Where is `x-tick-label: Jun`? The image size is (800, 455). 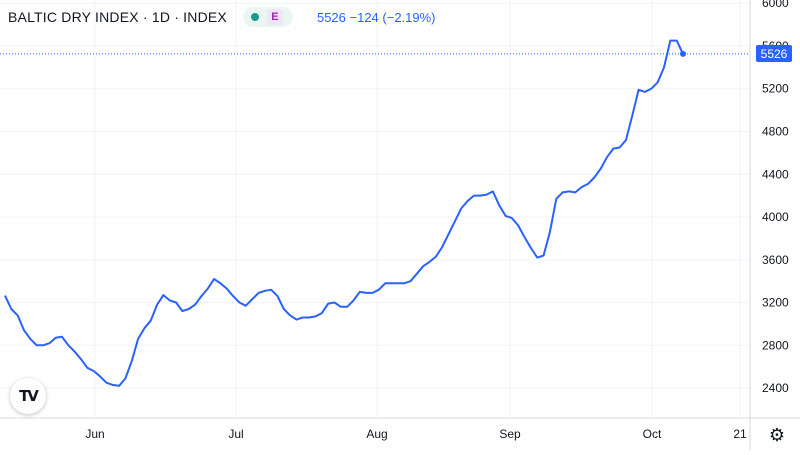
x-tick-label: Jun is located at coordinates (94, 434).